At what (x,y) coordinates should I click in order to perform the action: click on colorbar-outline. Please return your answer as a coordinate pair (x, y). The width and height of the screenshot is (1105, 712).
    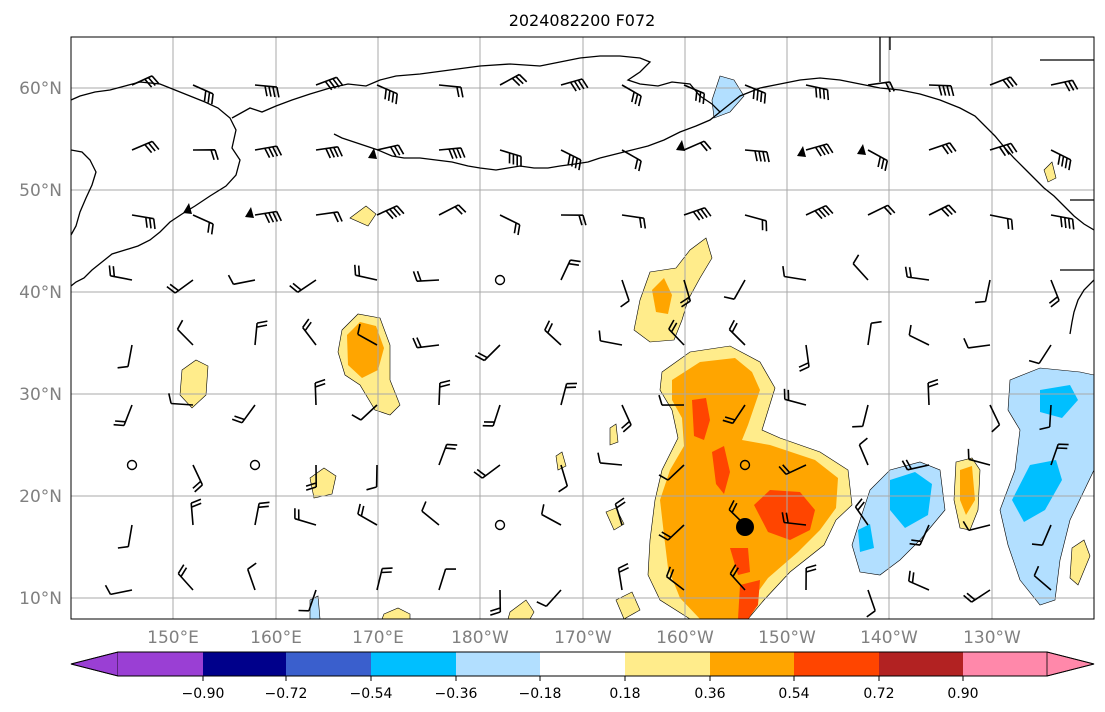
    Looking at the image, I should click on (582, 664).